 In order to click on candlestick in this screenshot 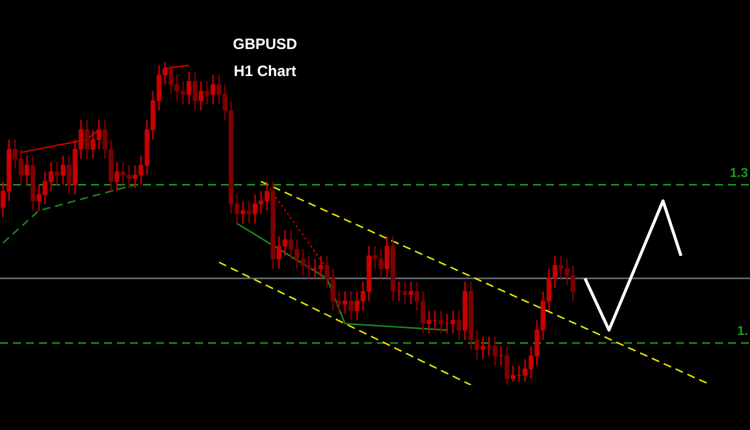, I will do `click(501, 355)`.